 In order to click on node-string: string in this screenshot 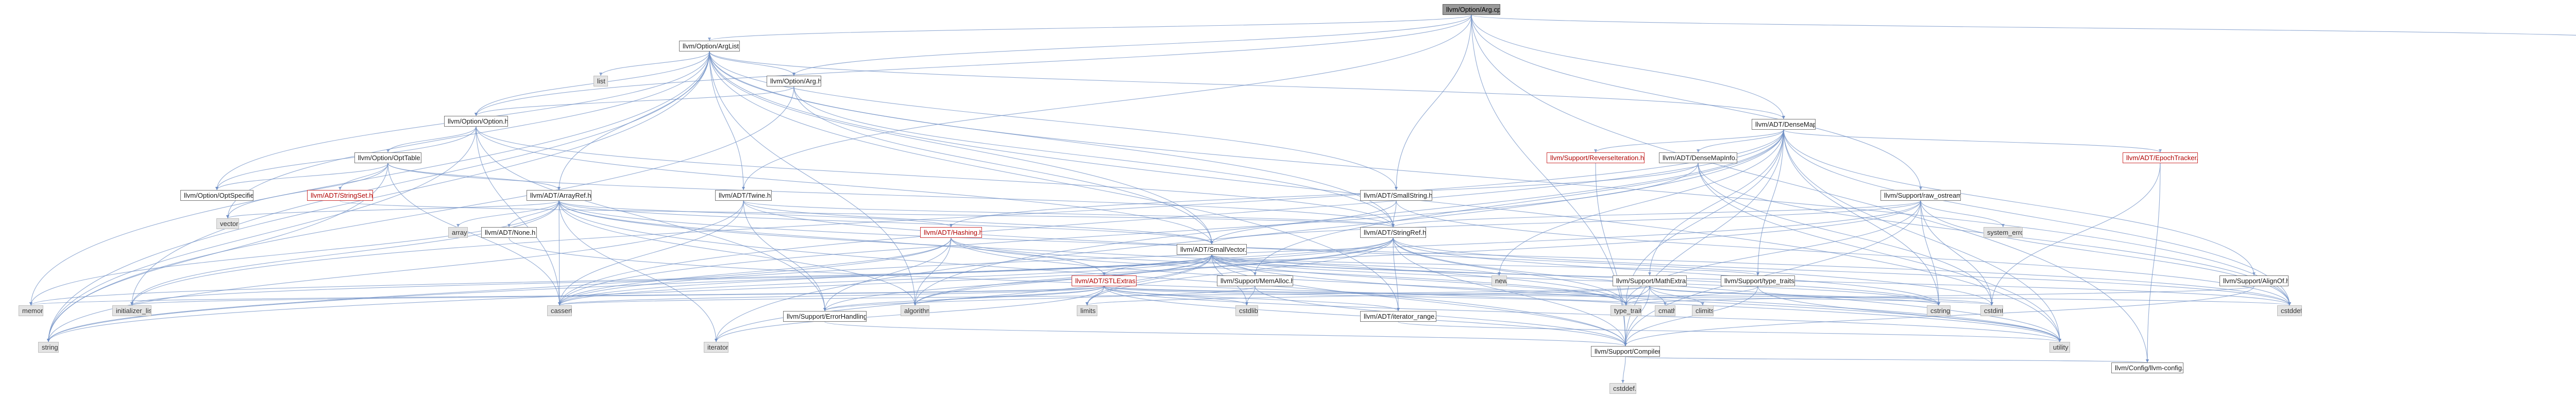, I will do `click(48, 347)`.